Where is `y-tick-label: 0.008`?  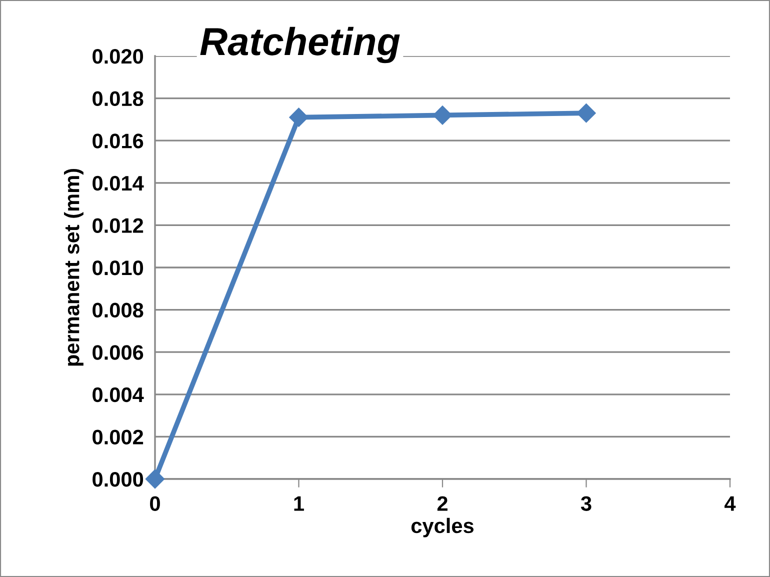 y-tick-label: 0.008 is located at coordinates (118, 310).